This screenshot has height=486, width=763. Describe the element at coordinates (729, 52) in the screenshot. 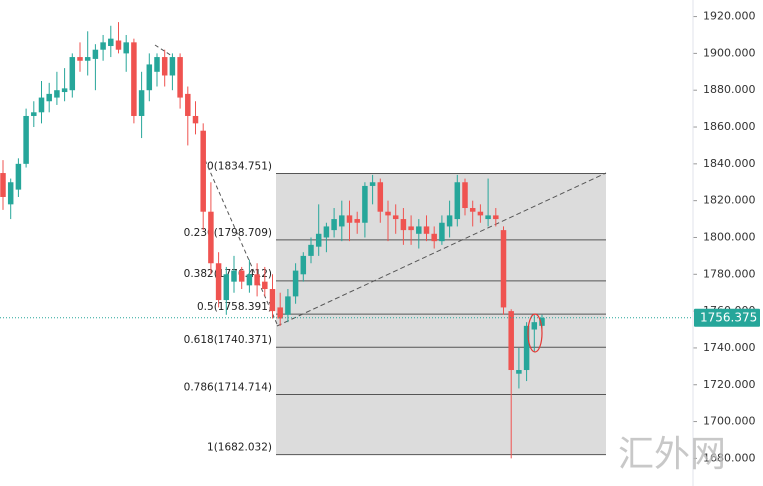

I see `y-tick-label: 1900.000` at that location.